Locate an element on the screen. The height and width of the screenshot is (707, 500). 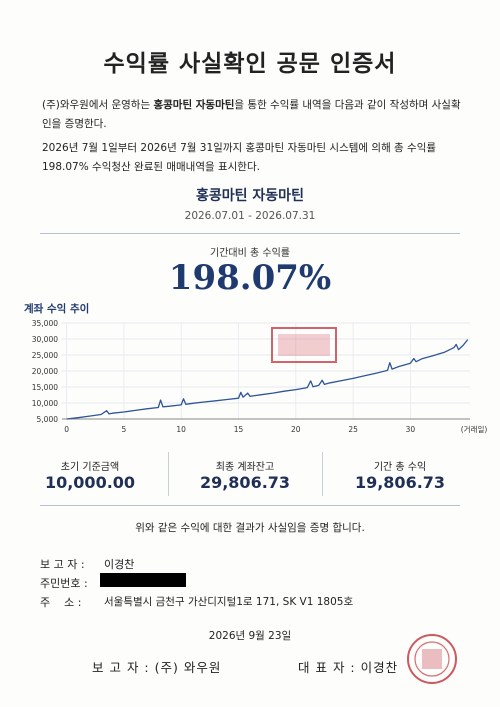
summary-label: 초기 기준금액 is located at coordinates (90, 467).